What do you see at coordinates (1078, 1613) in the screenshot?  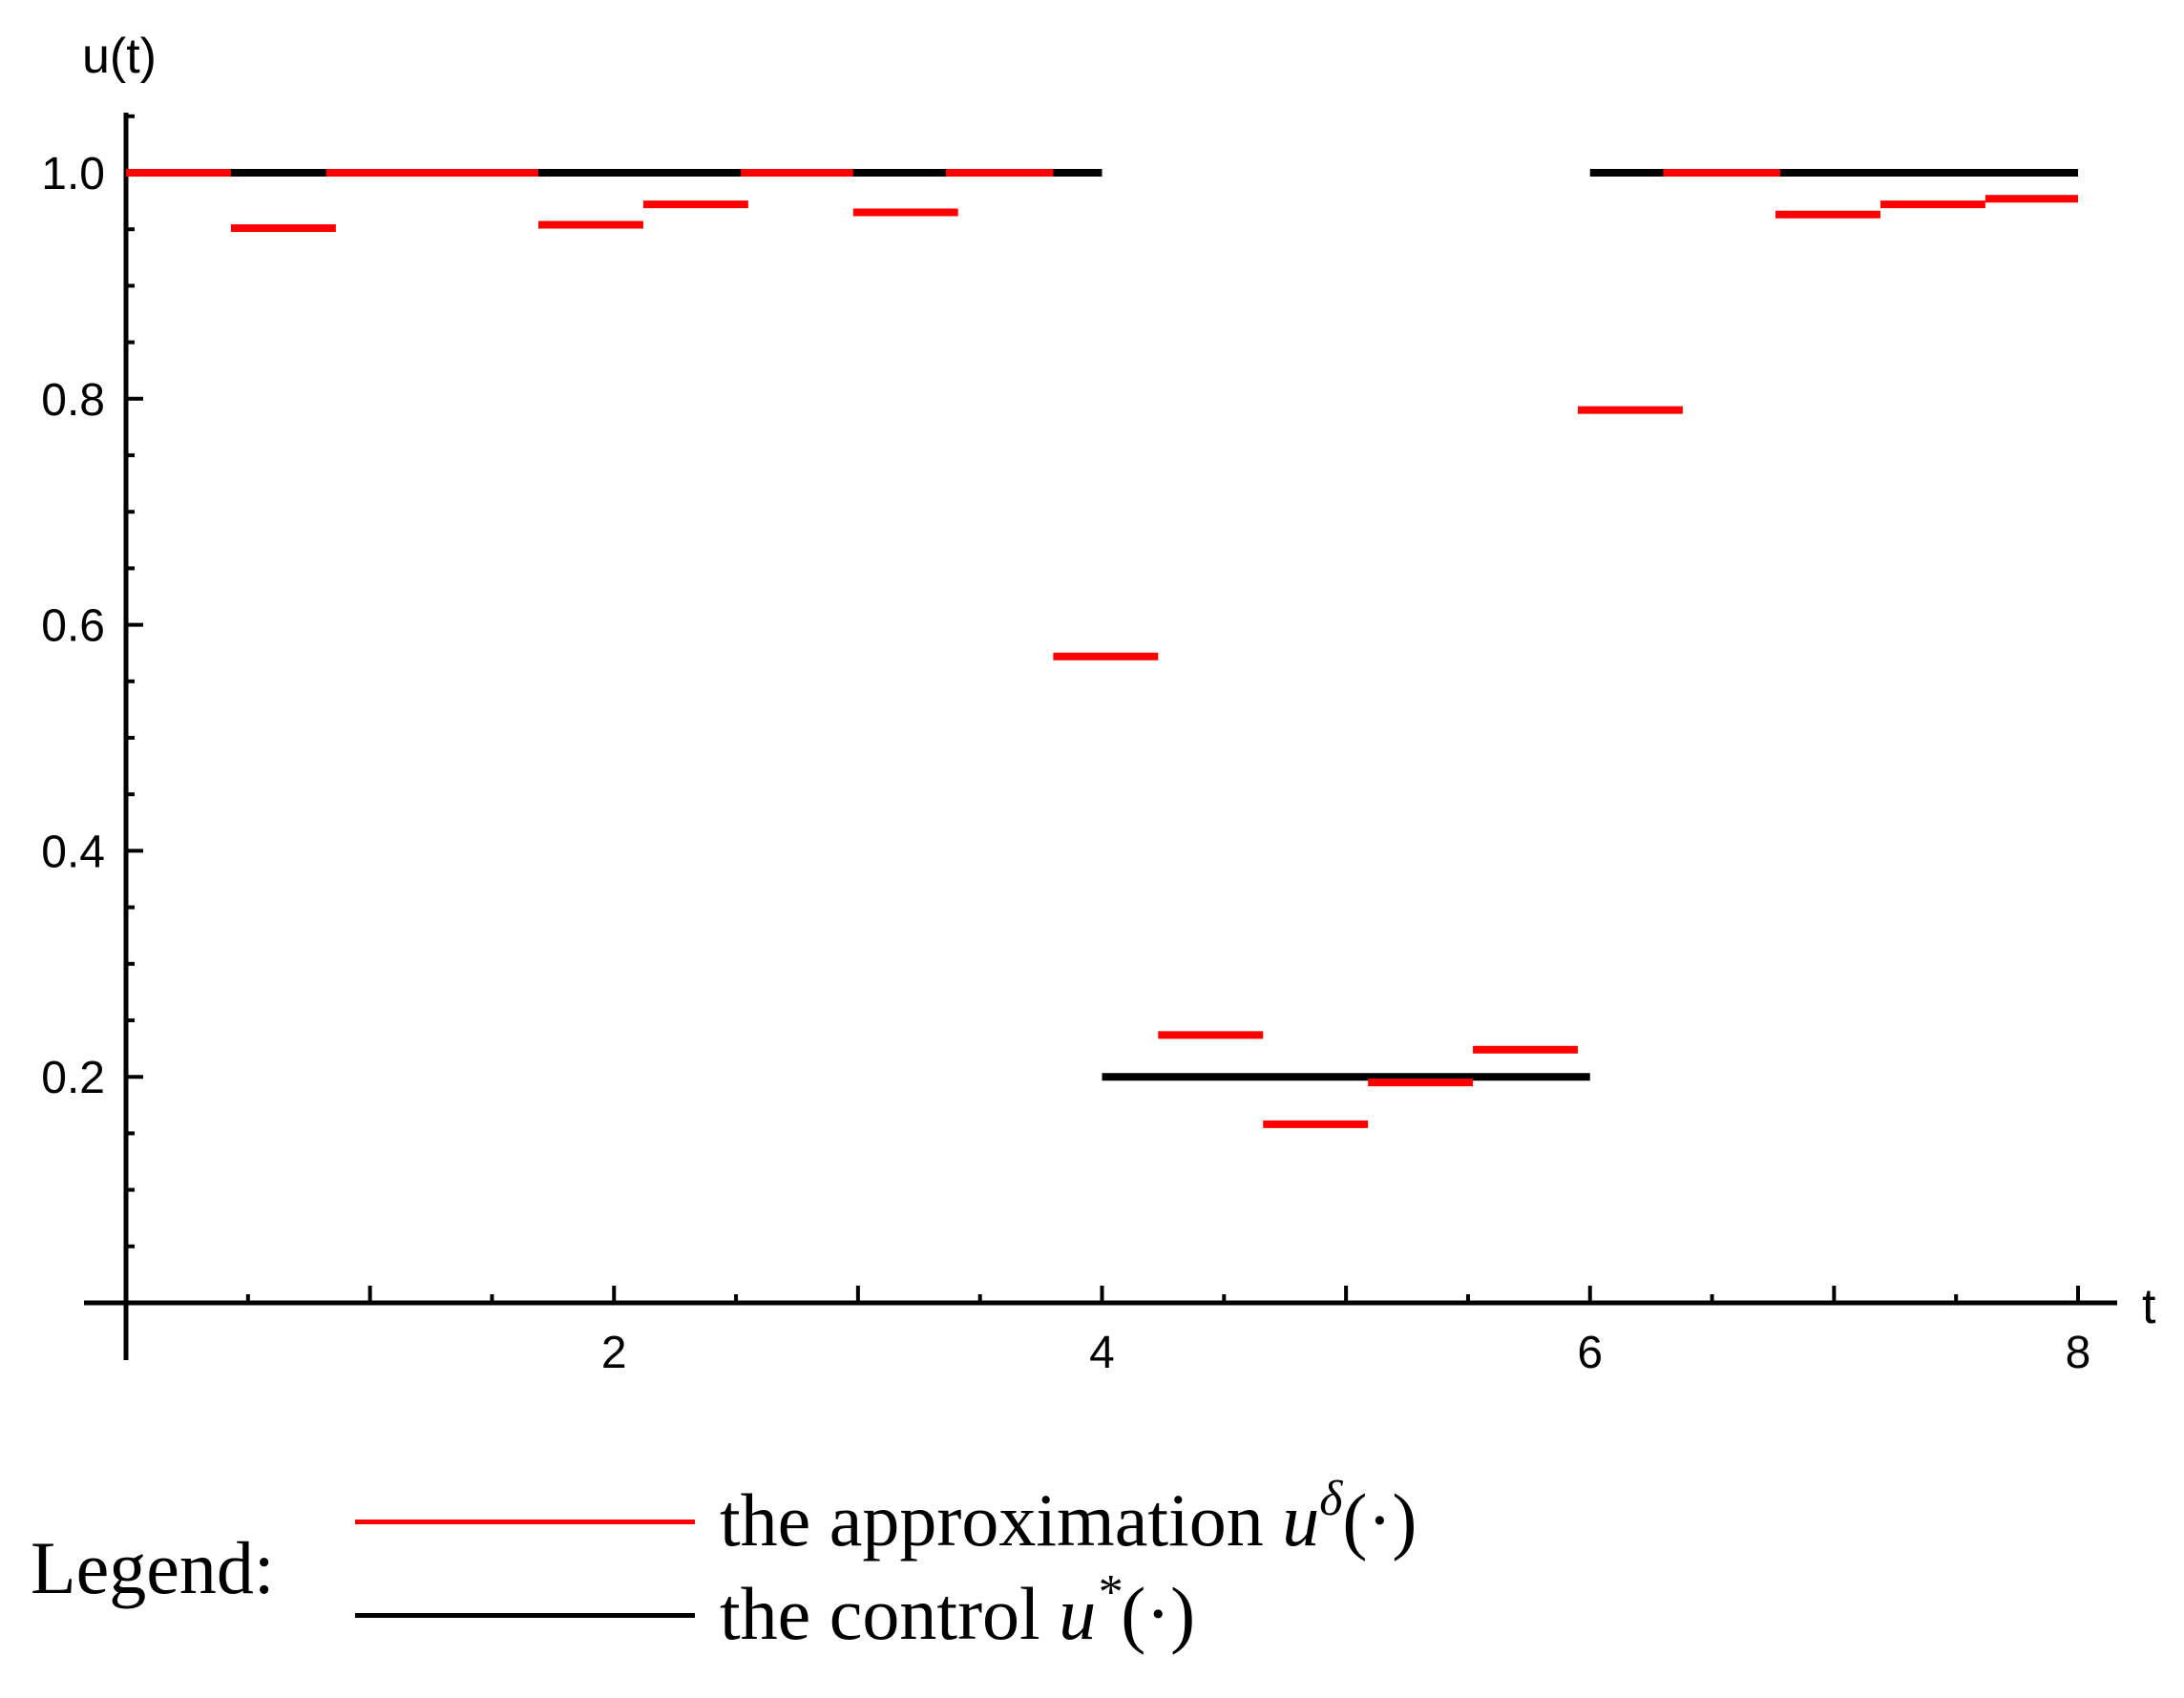 I see `legend-control-symbol: u` at bounding box center [1078, 1613].